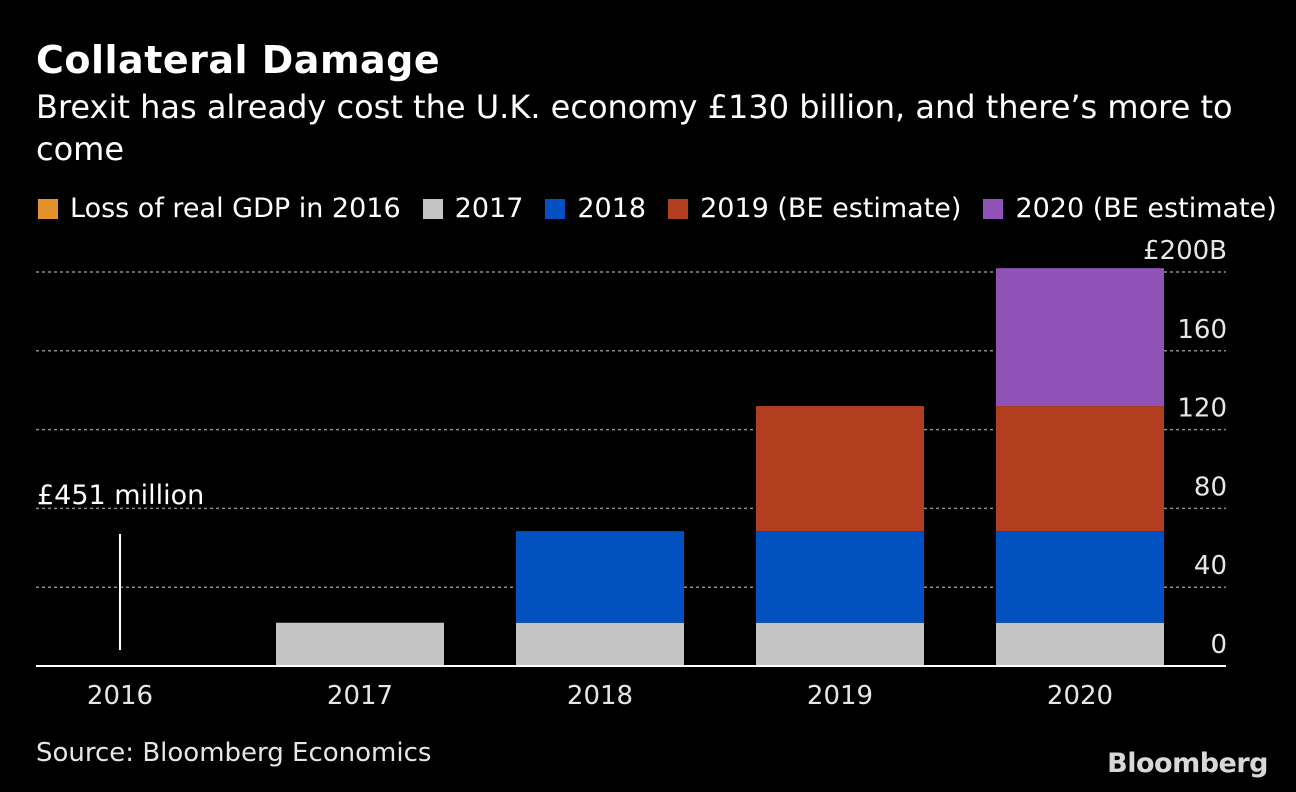  I want to click on x-tick-label-2016: 2016, so click(120, 696).